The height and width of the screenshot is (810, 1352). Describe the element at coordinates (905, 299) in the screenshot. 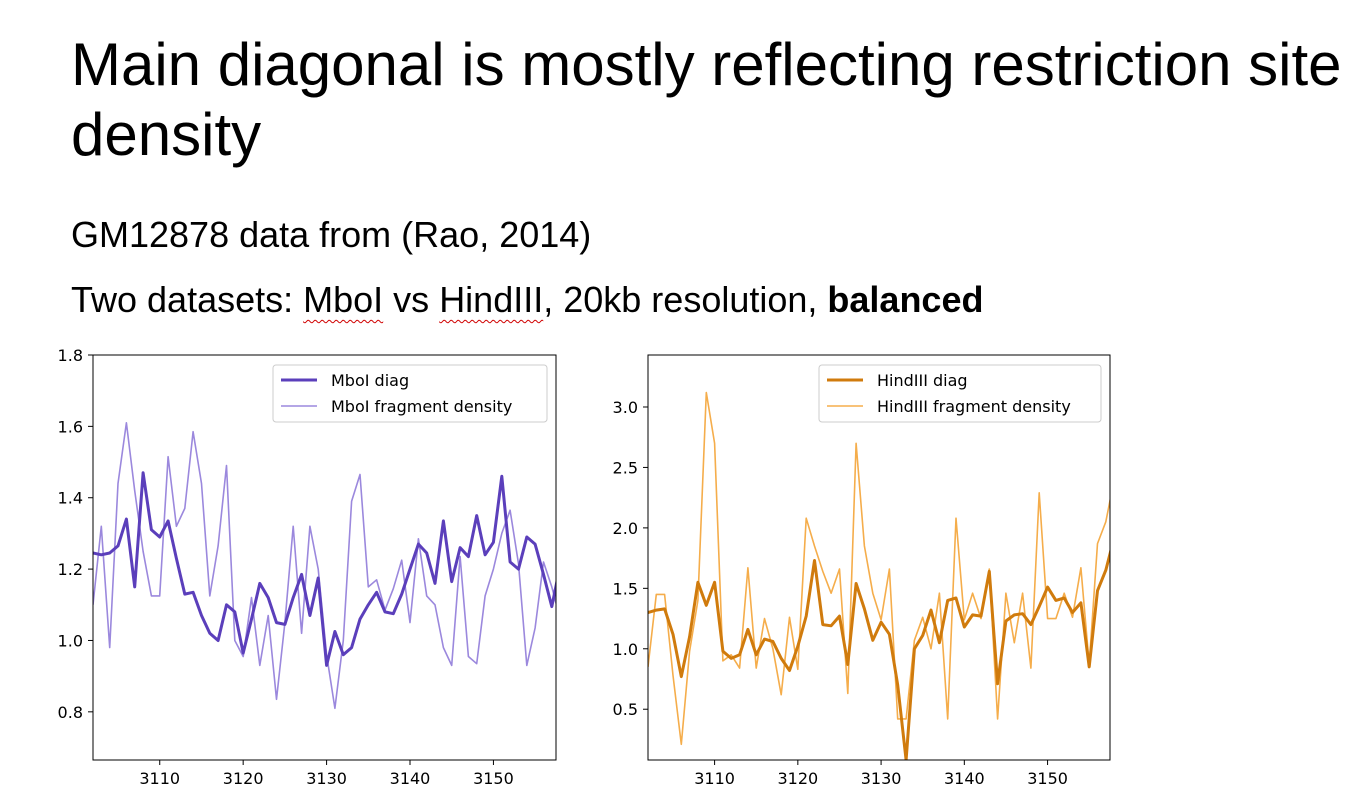

I see `balanced-word: balanced` at that location.